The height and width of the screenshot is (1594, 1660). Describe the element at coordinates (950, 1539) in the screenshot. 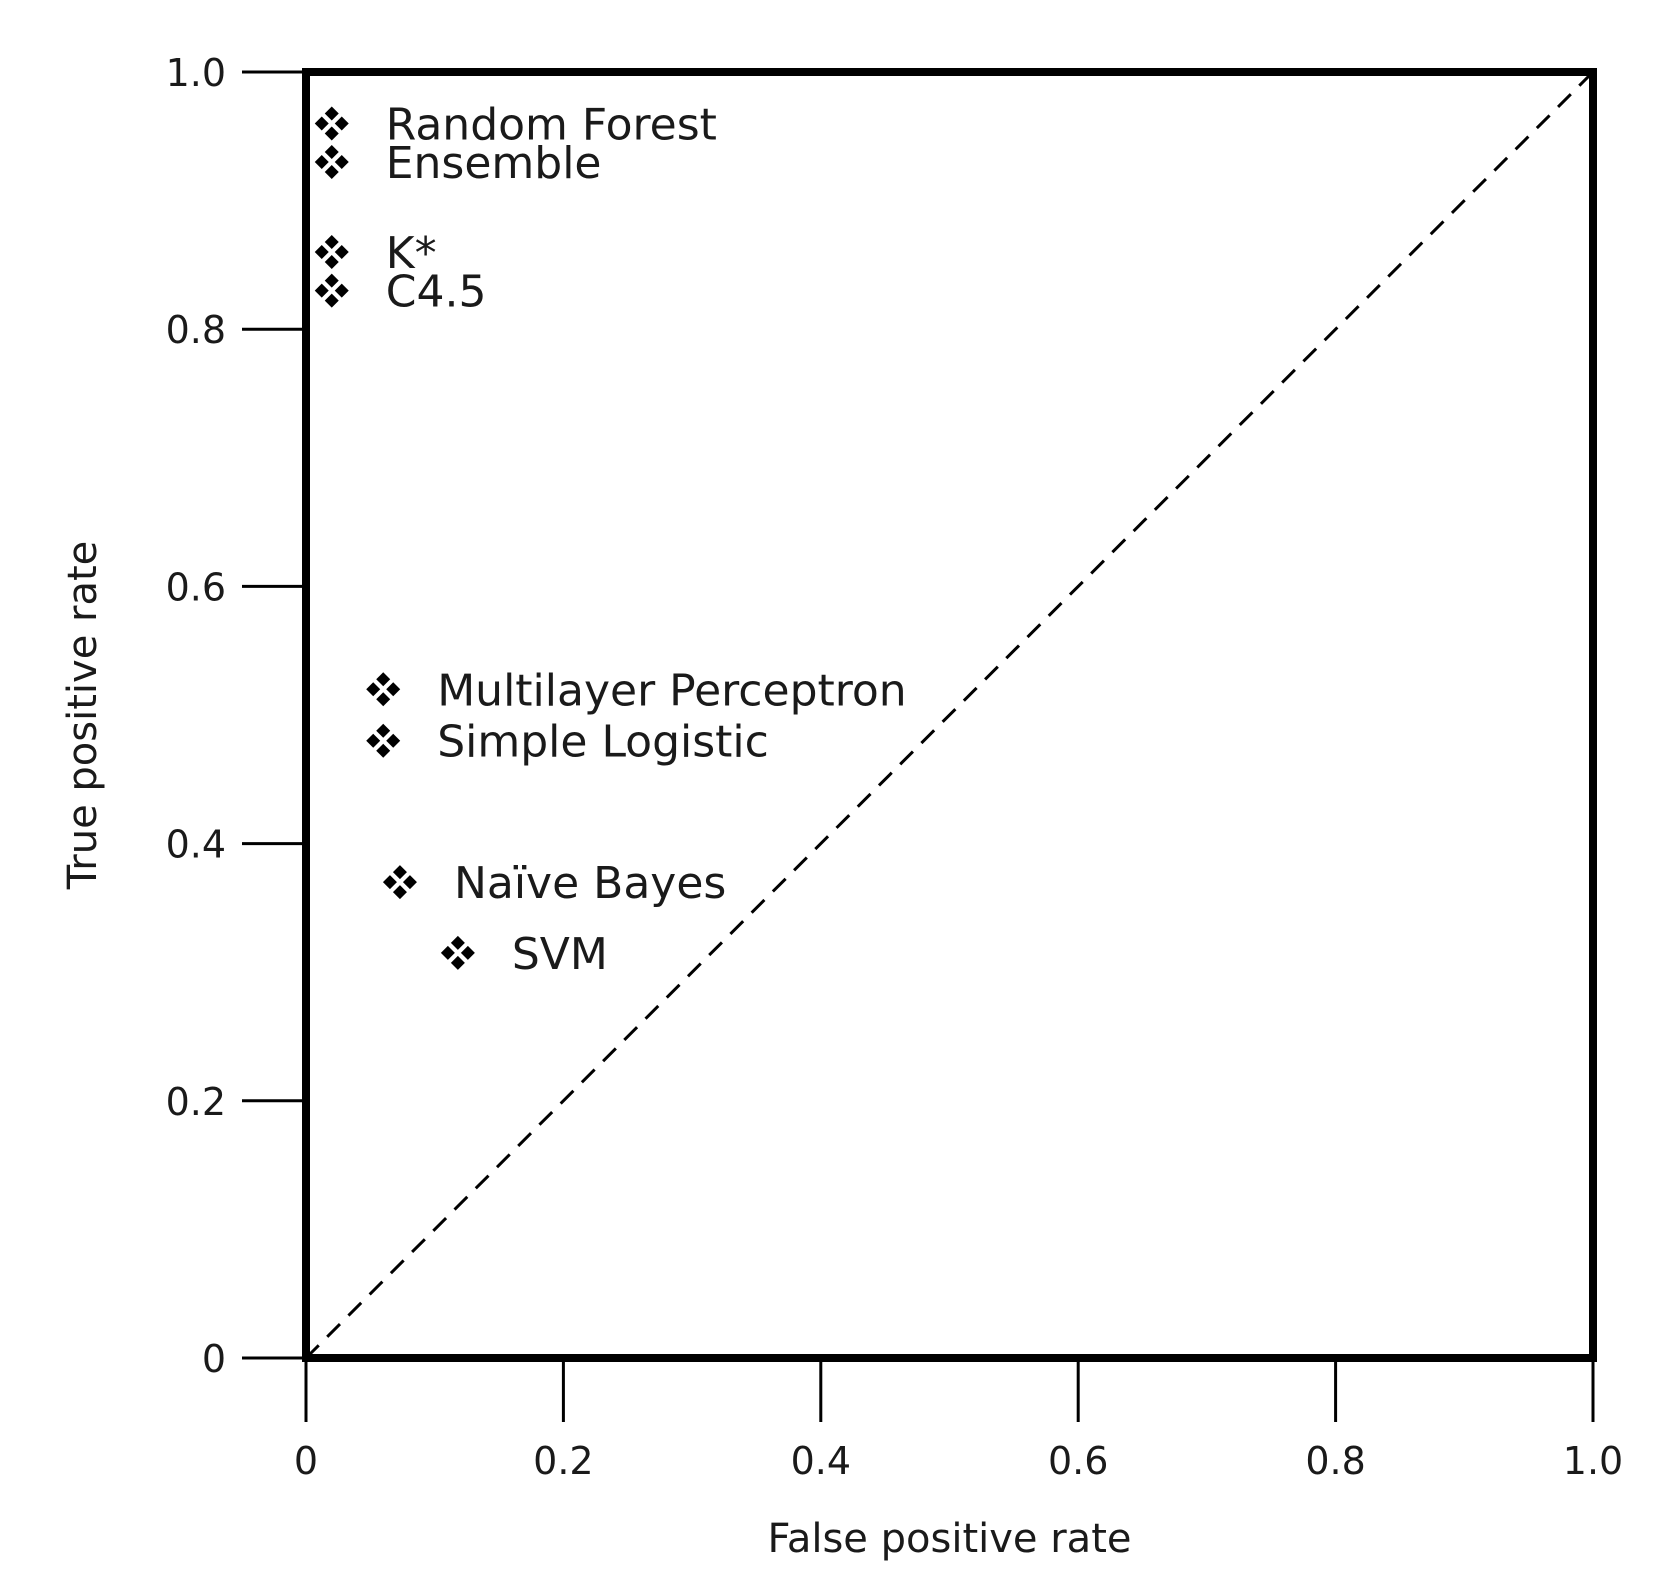

I see `x-axis-title: False positive rate` at that location.